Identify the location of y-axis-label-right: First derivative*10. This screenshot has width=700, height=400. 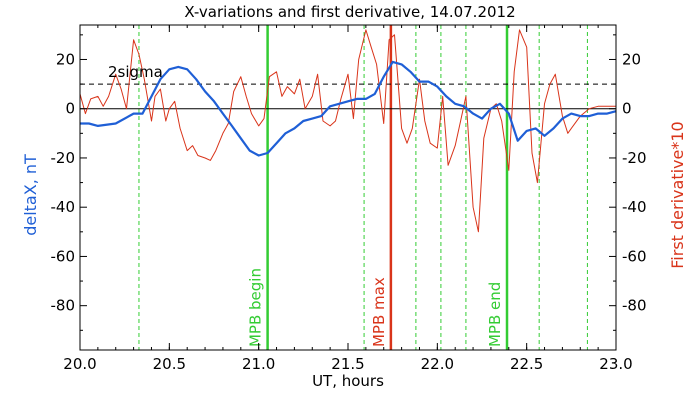
(677, 194).